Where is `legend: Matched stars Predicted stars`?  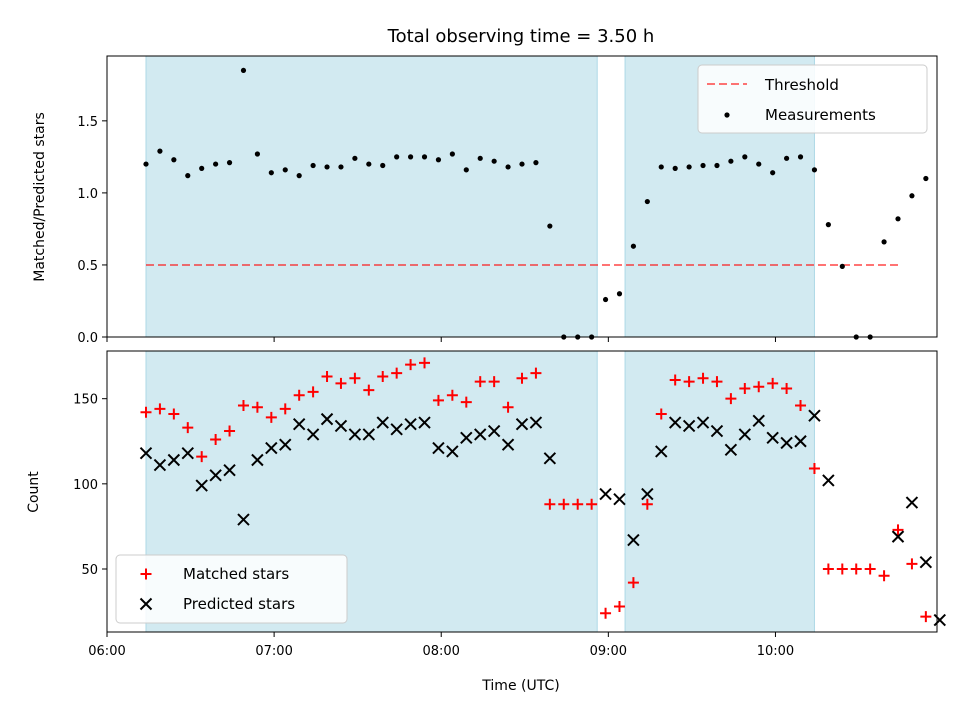 legend: Matched stars Predicted stars is located at coordinates (231, 589).